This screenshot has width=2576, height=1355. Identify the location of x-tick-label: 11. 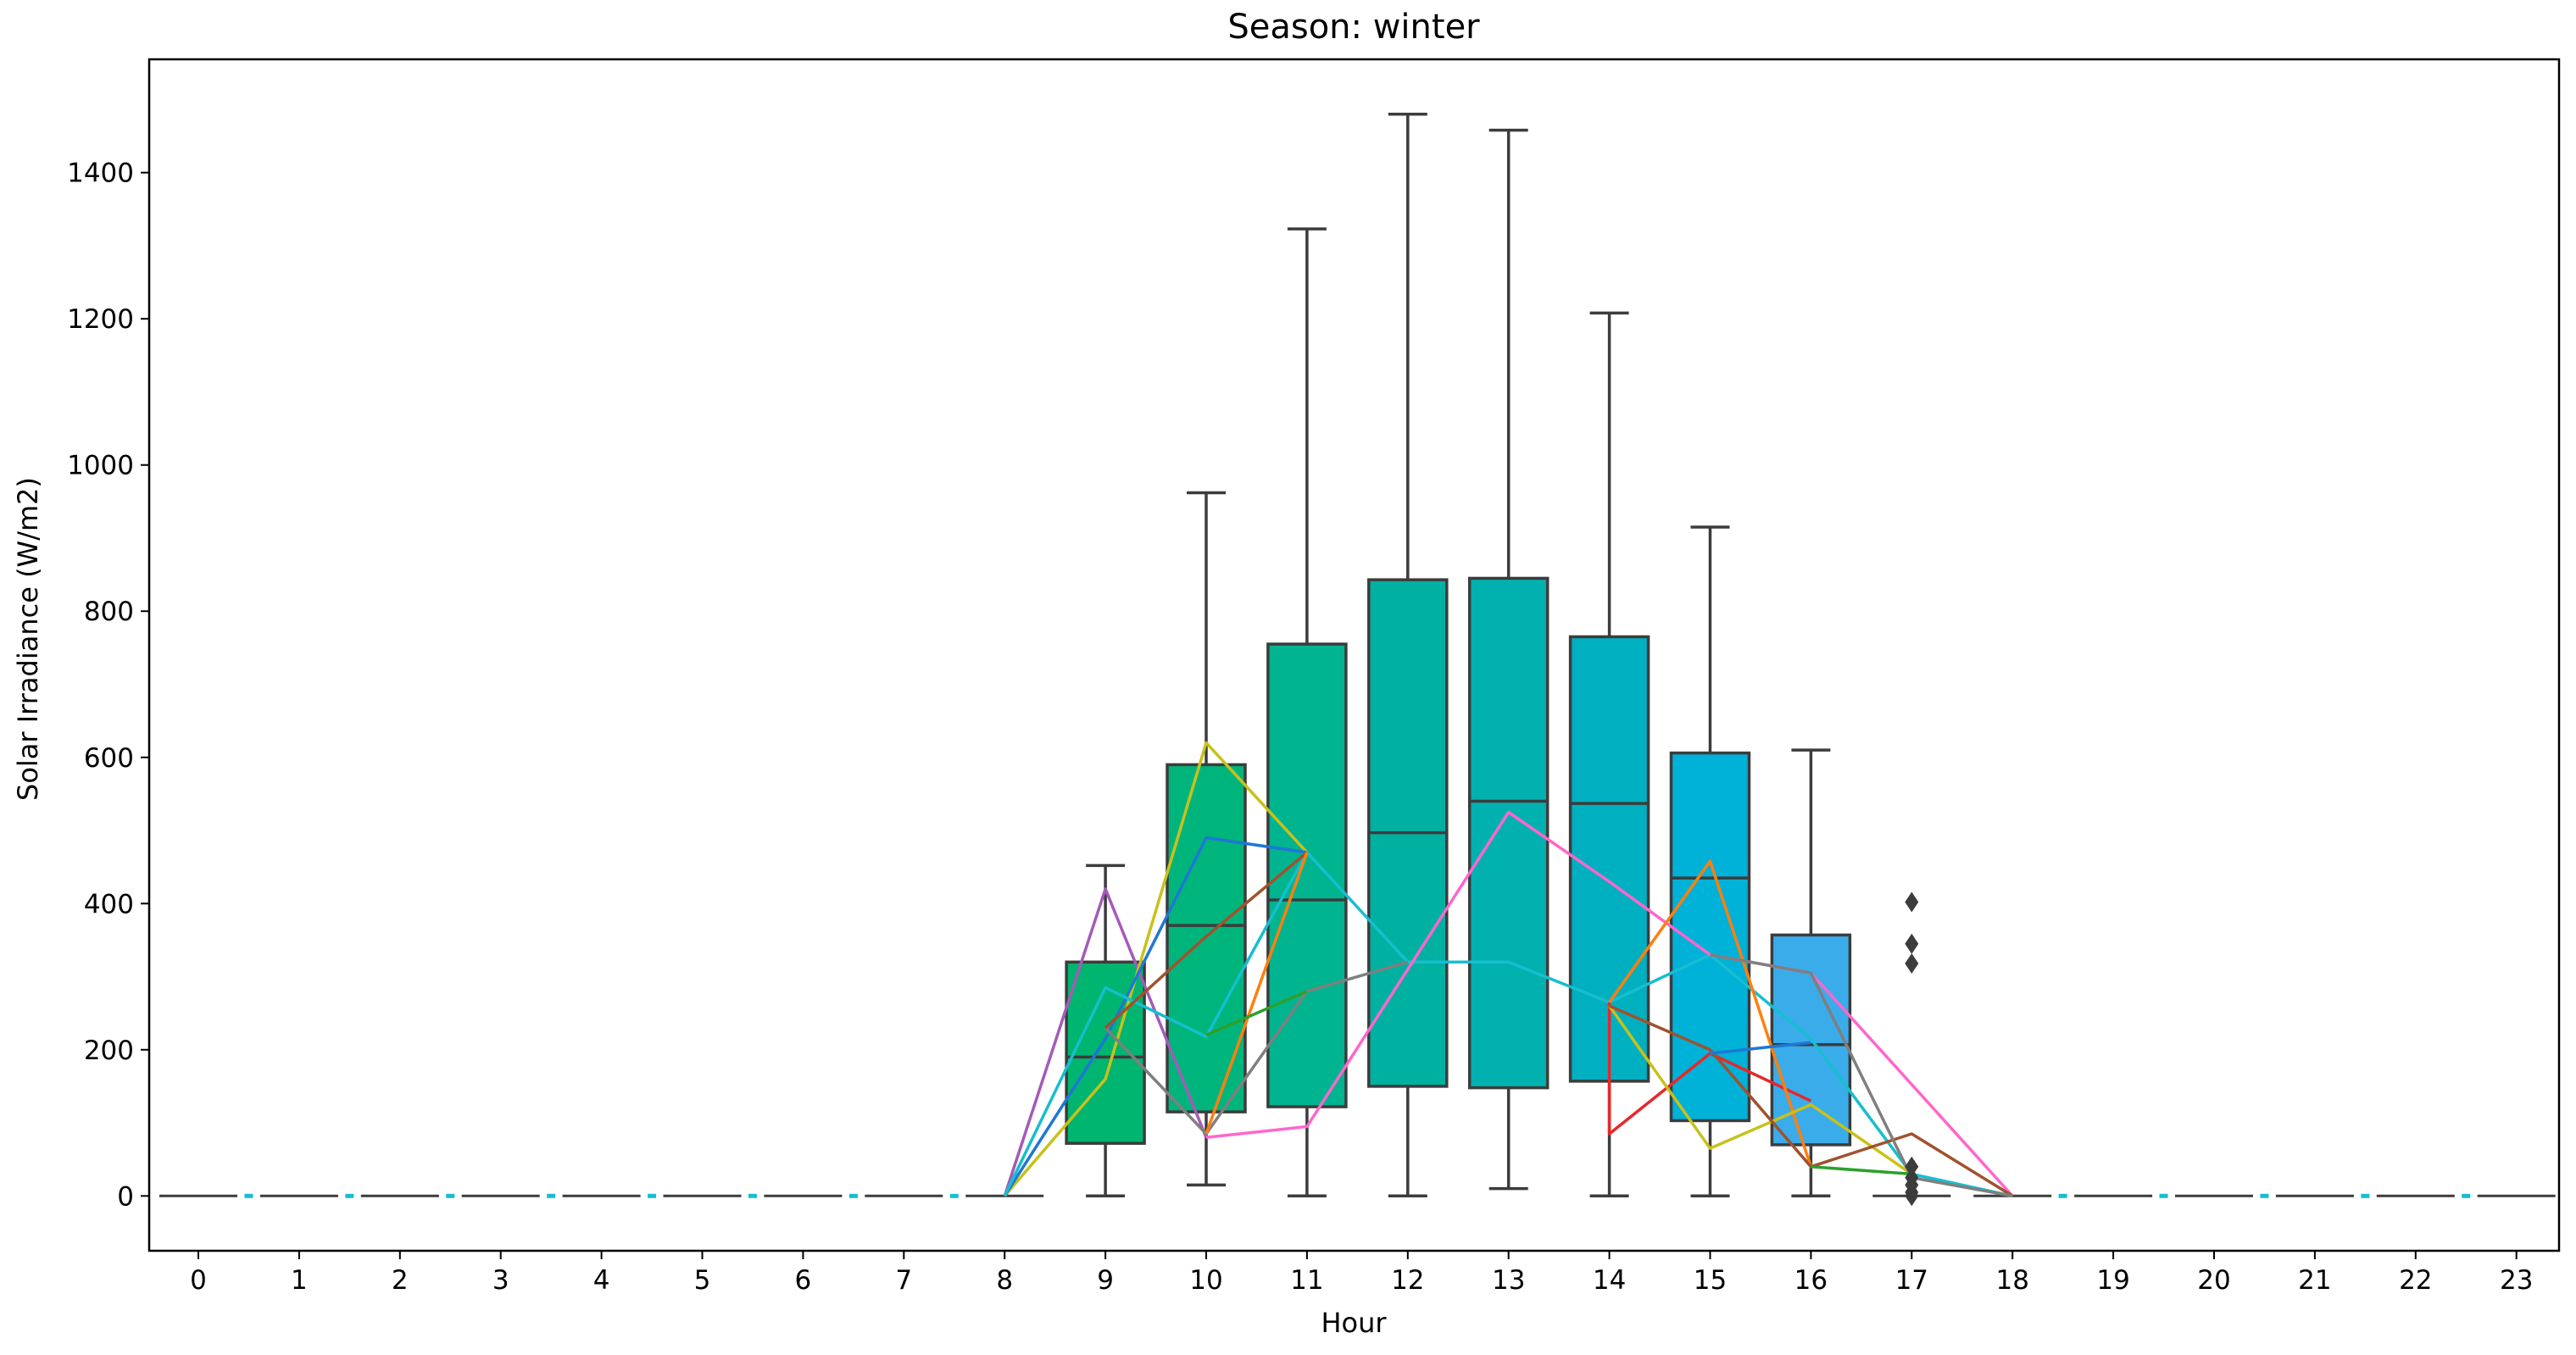
(1306, 1280).